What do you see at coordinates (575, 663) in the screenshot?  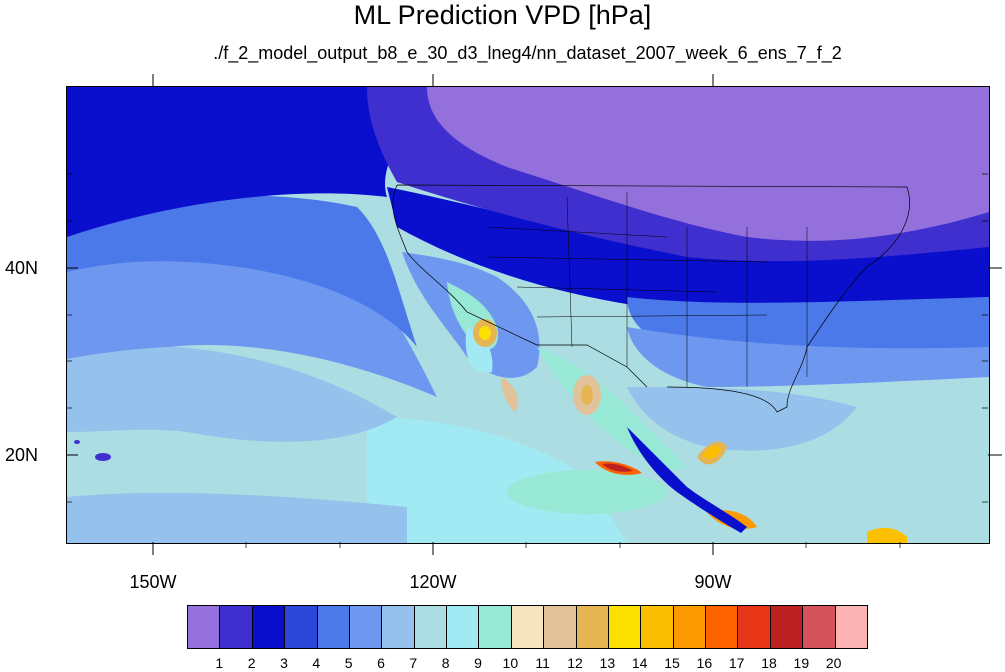 I see `colorbar-label: 12` at bounding box center [575, 663].